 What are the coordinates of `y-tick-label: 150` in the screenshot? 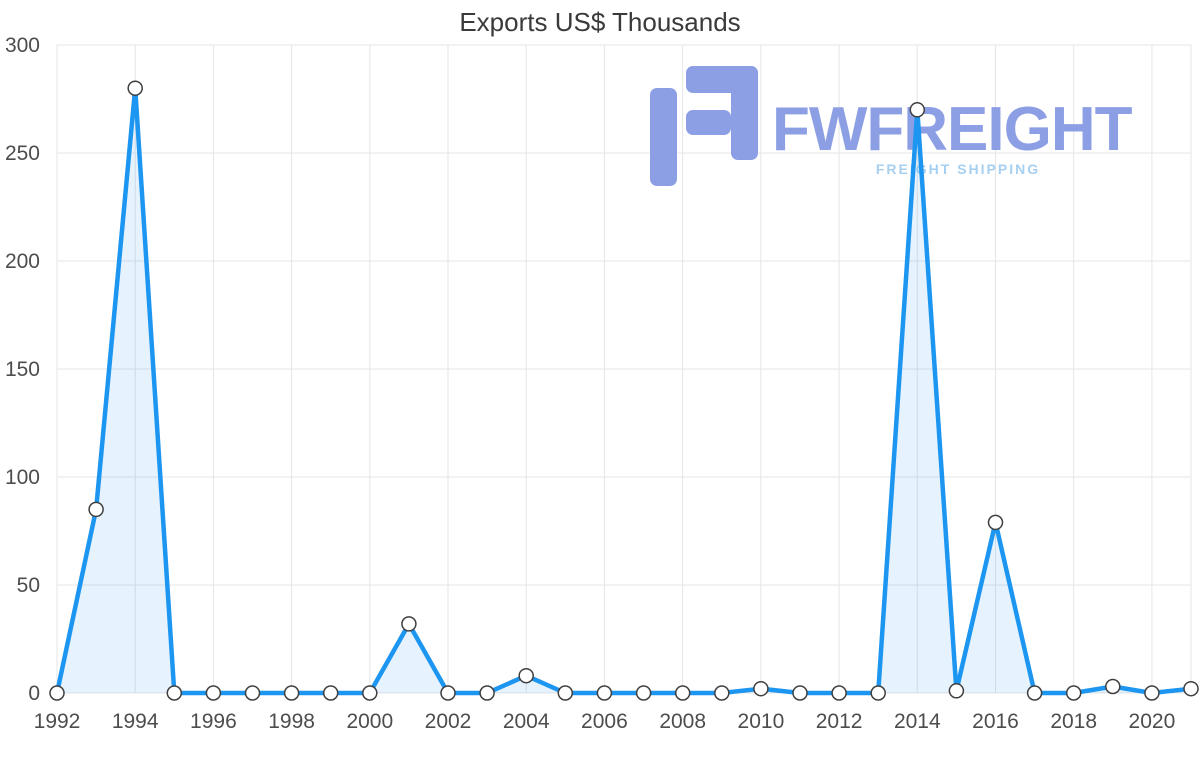 It's located at (22, 369).